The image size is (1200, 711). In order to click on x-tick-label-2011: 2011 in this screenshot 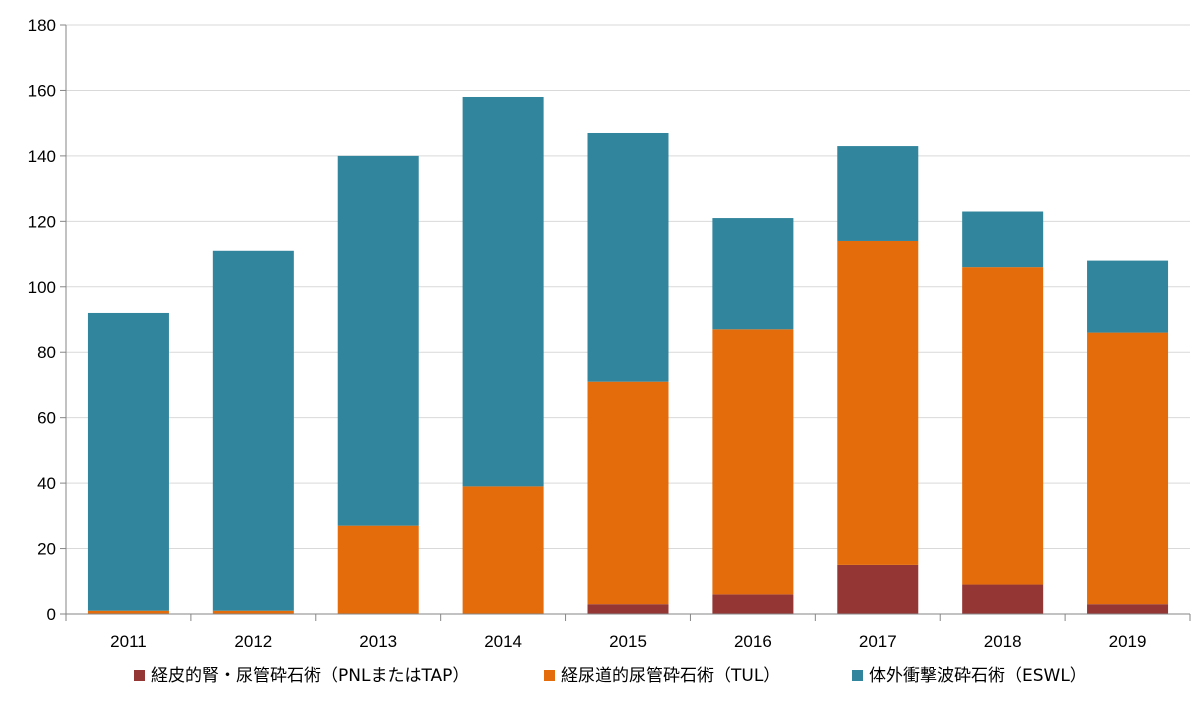, I will do `click(128, 641)`.